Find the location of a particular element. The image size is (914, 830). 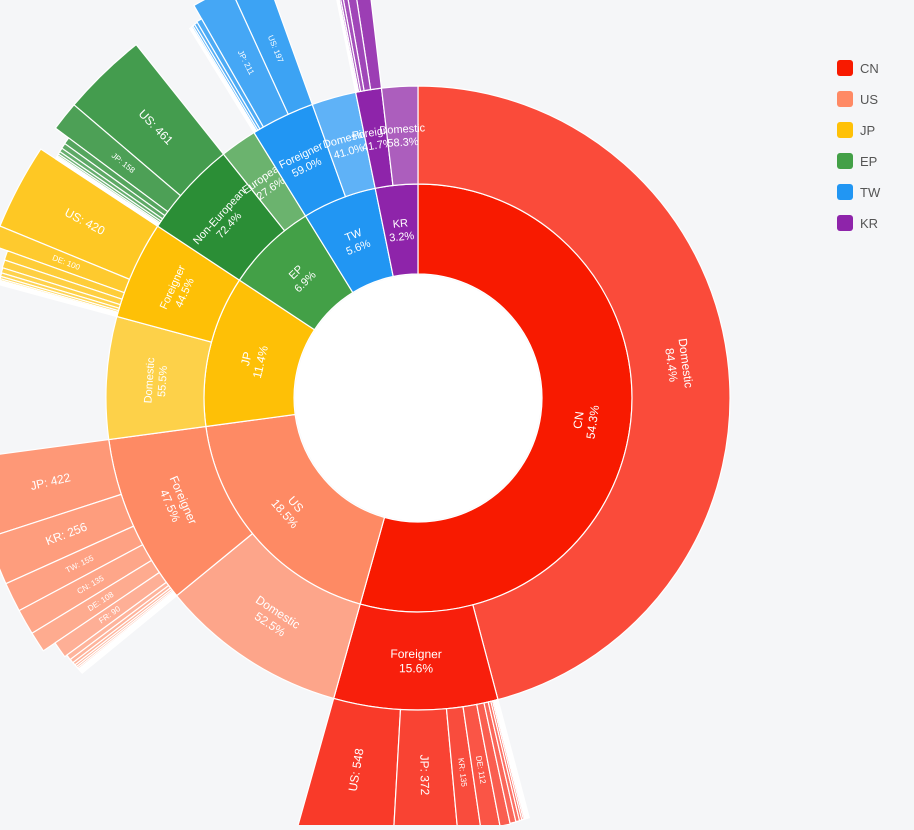

legend: CN US JP EP TW KR is located at coordinates (858, 153).